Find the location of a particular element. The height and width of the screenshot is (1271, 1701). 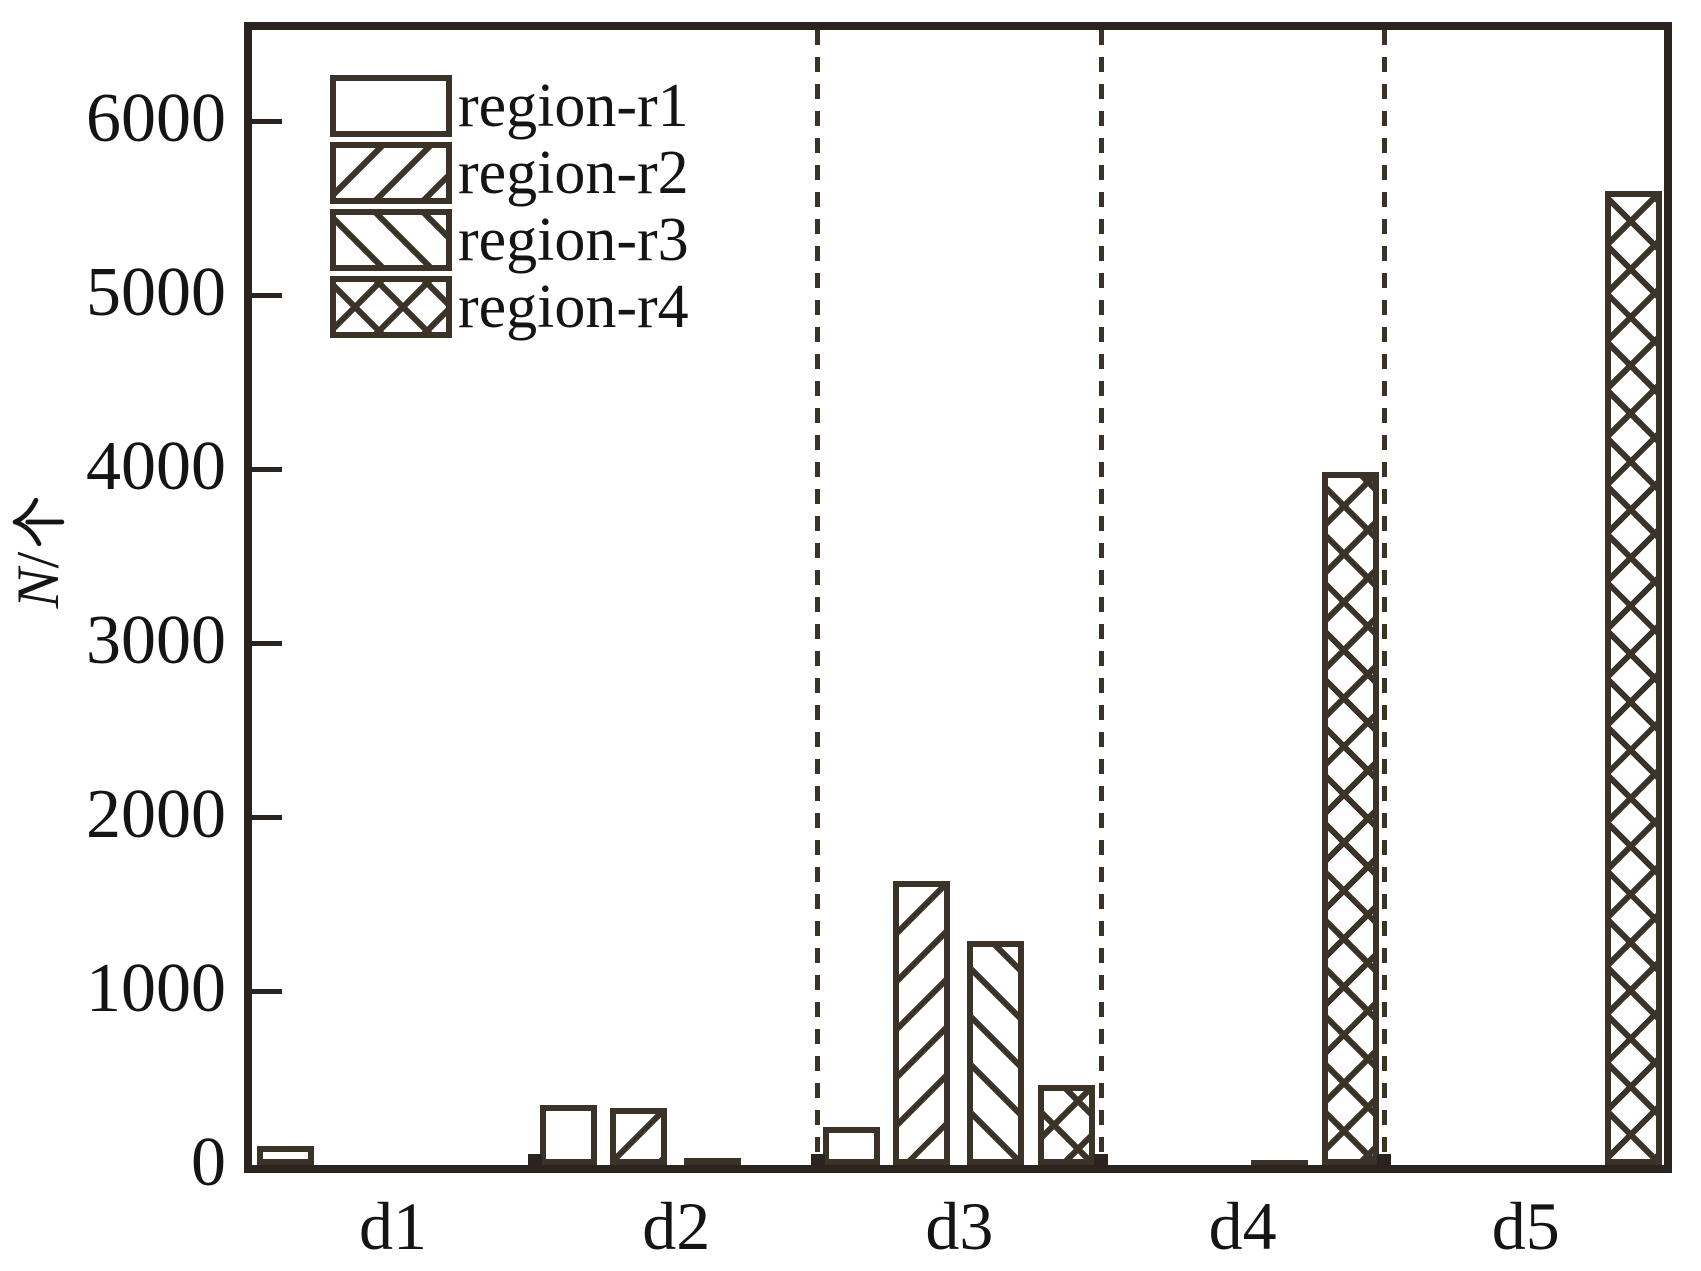

bar-d3-region-r3 is located at coordinates (996, 1053).